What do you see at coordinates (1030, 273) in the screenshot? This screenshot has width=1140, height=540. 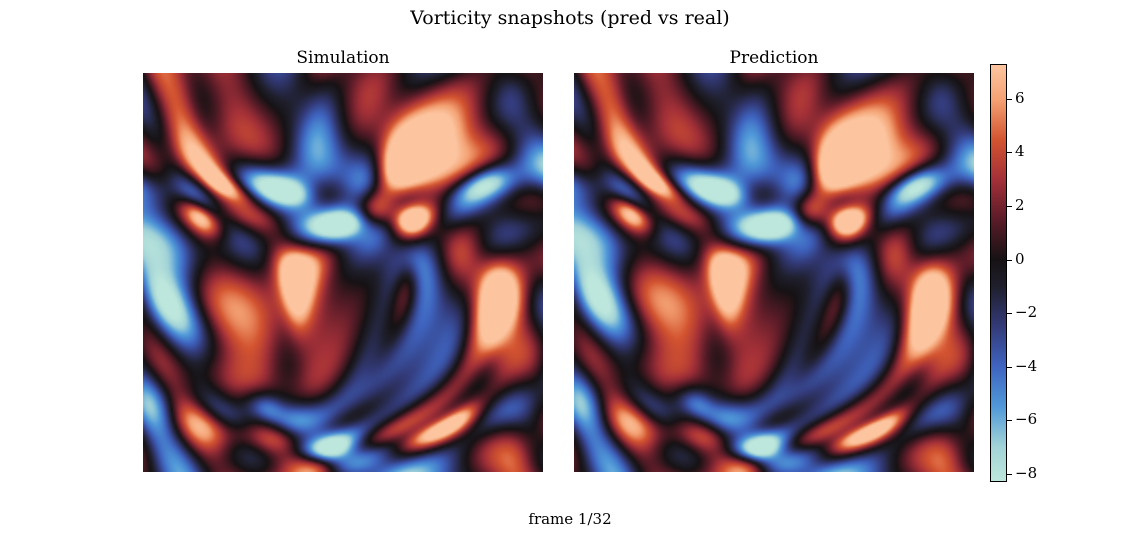 I see `colorbar: 6 4 2 0 −2 −4 −6 −8` at bounding box center [1030, 273].